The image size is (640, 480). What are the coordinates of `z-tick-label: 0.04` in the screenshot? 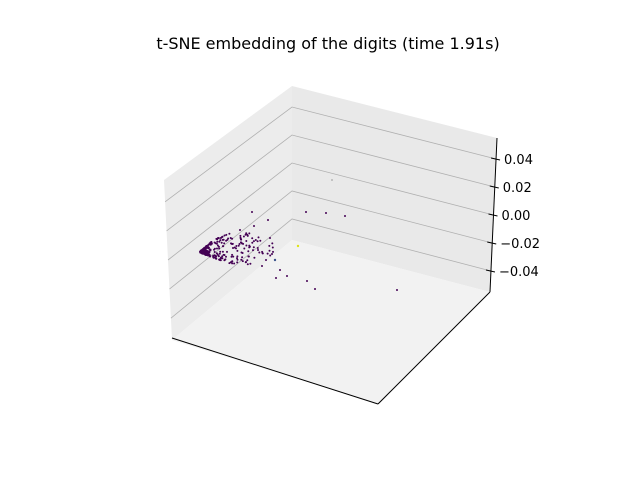 It's located at (518, 160).